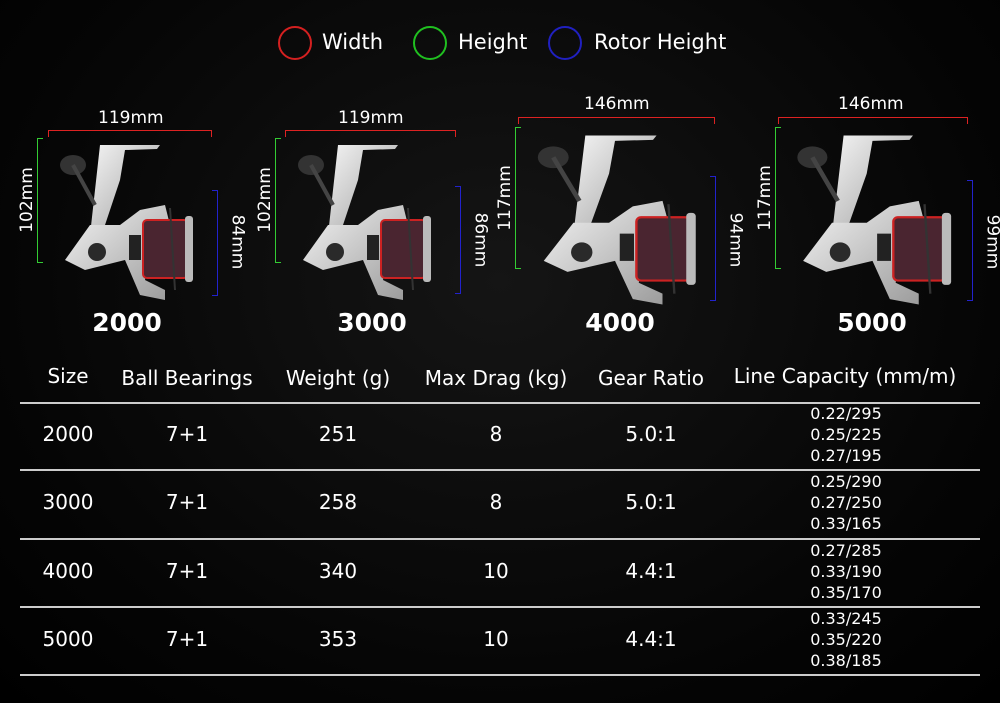  Describe the element at coordinates (620, 322) in the screenshot. I see `model-size-label: 4000` at that location.